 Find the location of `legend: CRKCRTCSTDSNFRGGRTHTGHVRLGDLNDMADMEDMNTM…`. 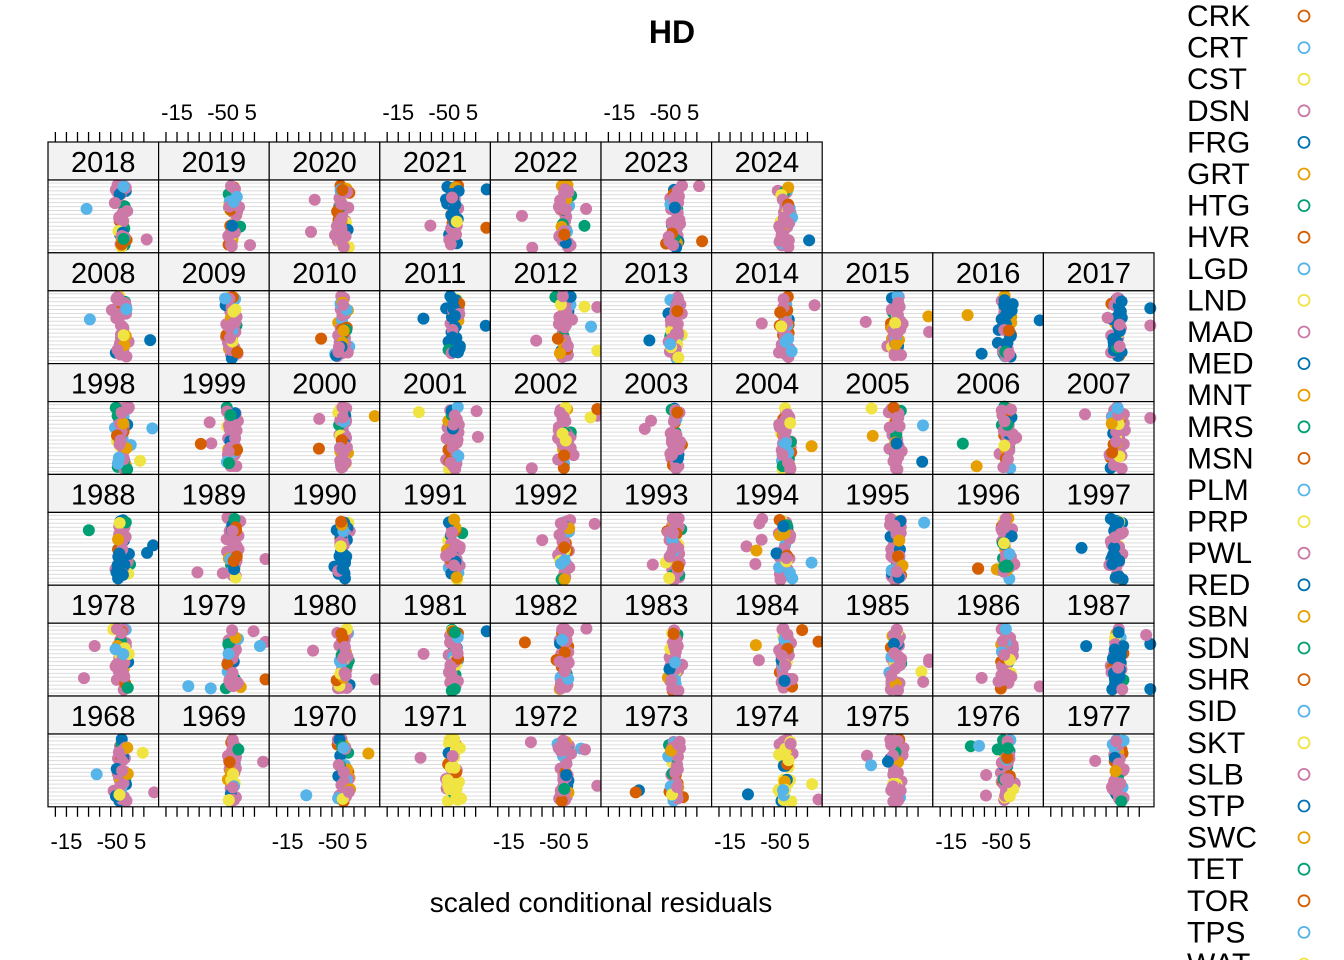

legend: CRKCRTCSTDSNFRGGRTHTGHVRLGDLNDMADMEDMNTM… is located at coordinates (1249, 480).